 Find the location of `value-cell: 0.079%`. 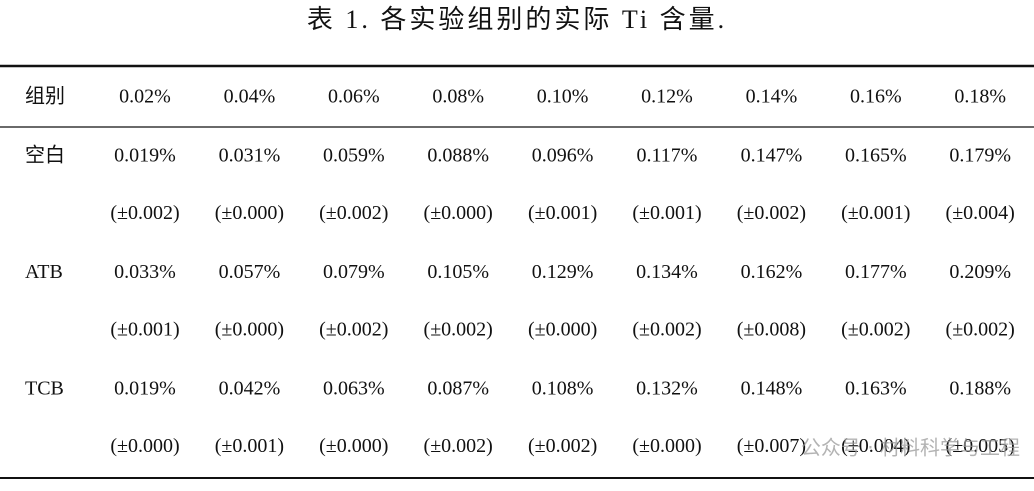

value-cell: 0.079% is located at coordinates (354, 272).